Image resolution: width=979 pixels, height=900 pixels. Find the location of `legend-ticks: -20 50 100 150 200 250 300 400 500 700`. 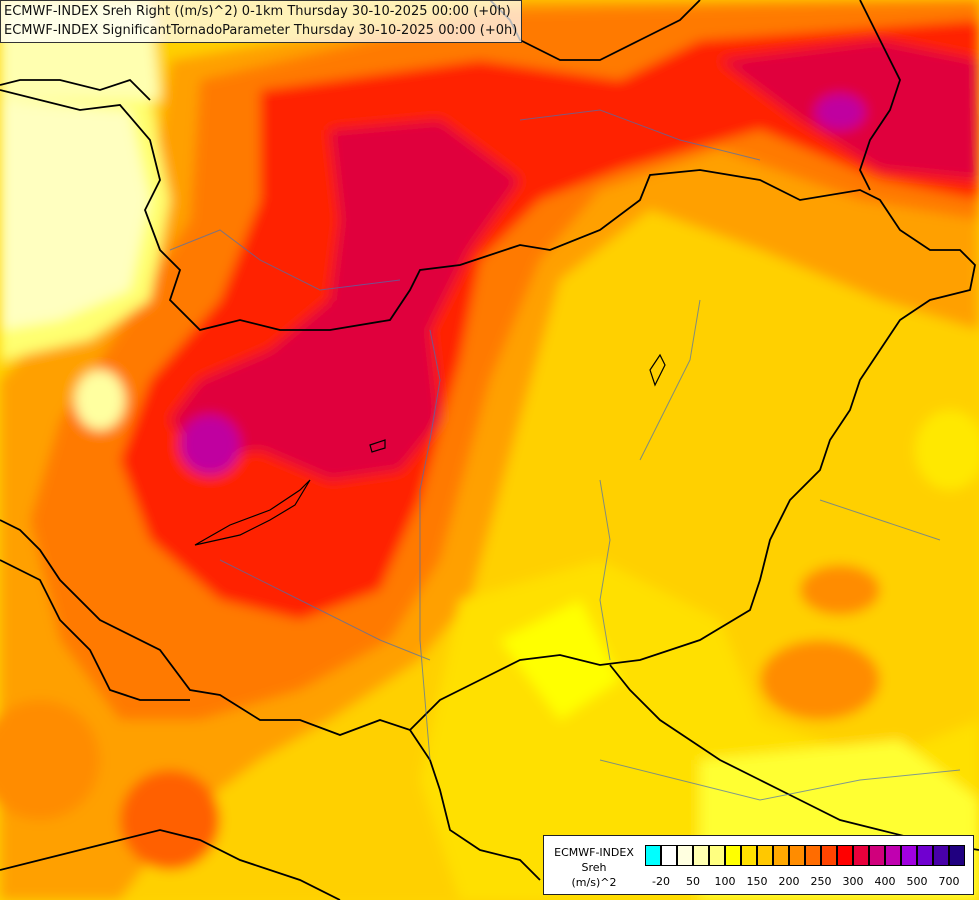

legend-ticks: -20 50 100 150 200 250 300 400 500 700 is located at coordinates (810, 882).